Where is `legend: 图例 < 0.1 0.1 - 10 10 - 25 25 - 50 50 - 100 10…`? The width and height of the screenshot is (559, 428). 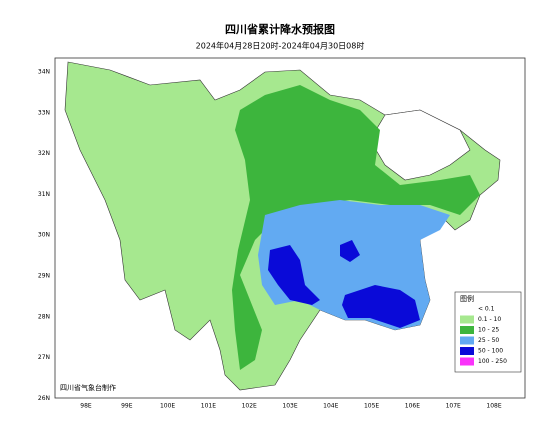 legend: 图例 < 0.1 0.1 - 10 10 - 25 25 - 50 50 - 100 10… is located at coordinates (488, 332).